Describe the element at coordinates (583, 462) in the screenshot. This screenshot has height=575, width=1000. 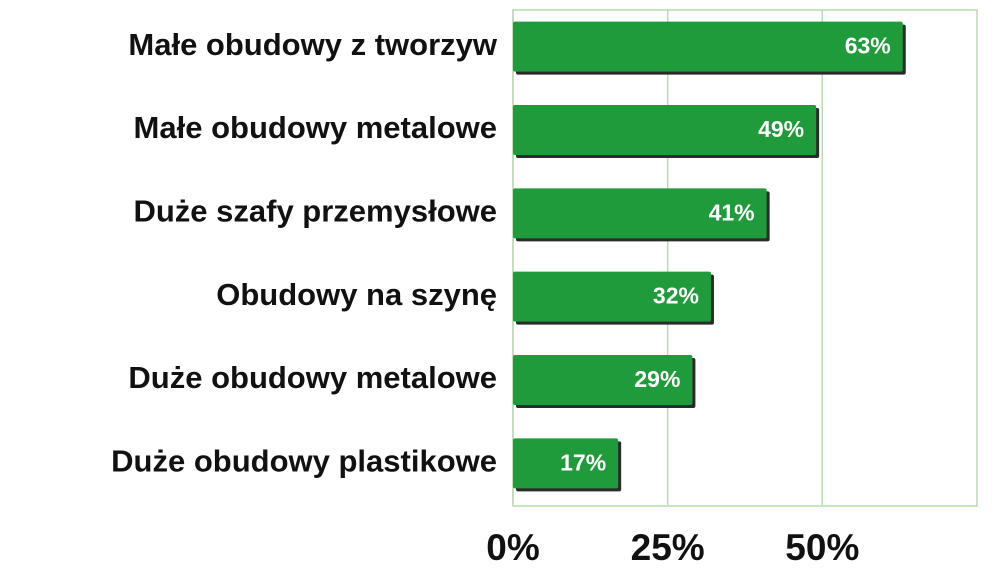
I see `value-label: 17%` at that location.